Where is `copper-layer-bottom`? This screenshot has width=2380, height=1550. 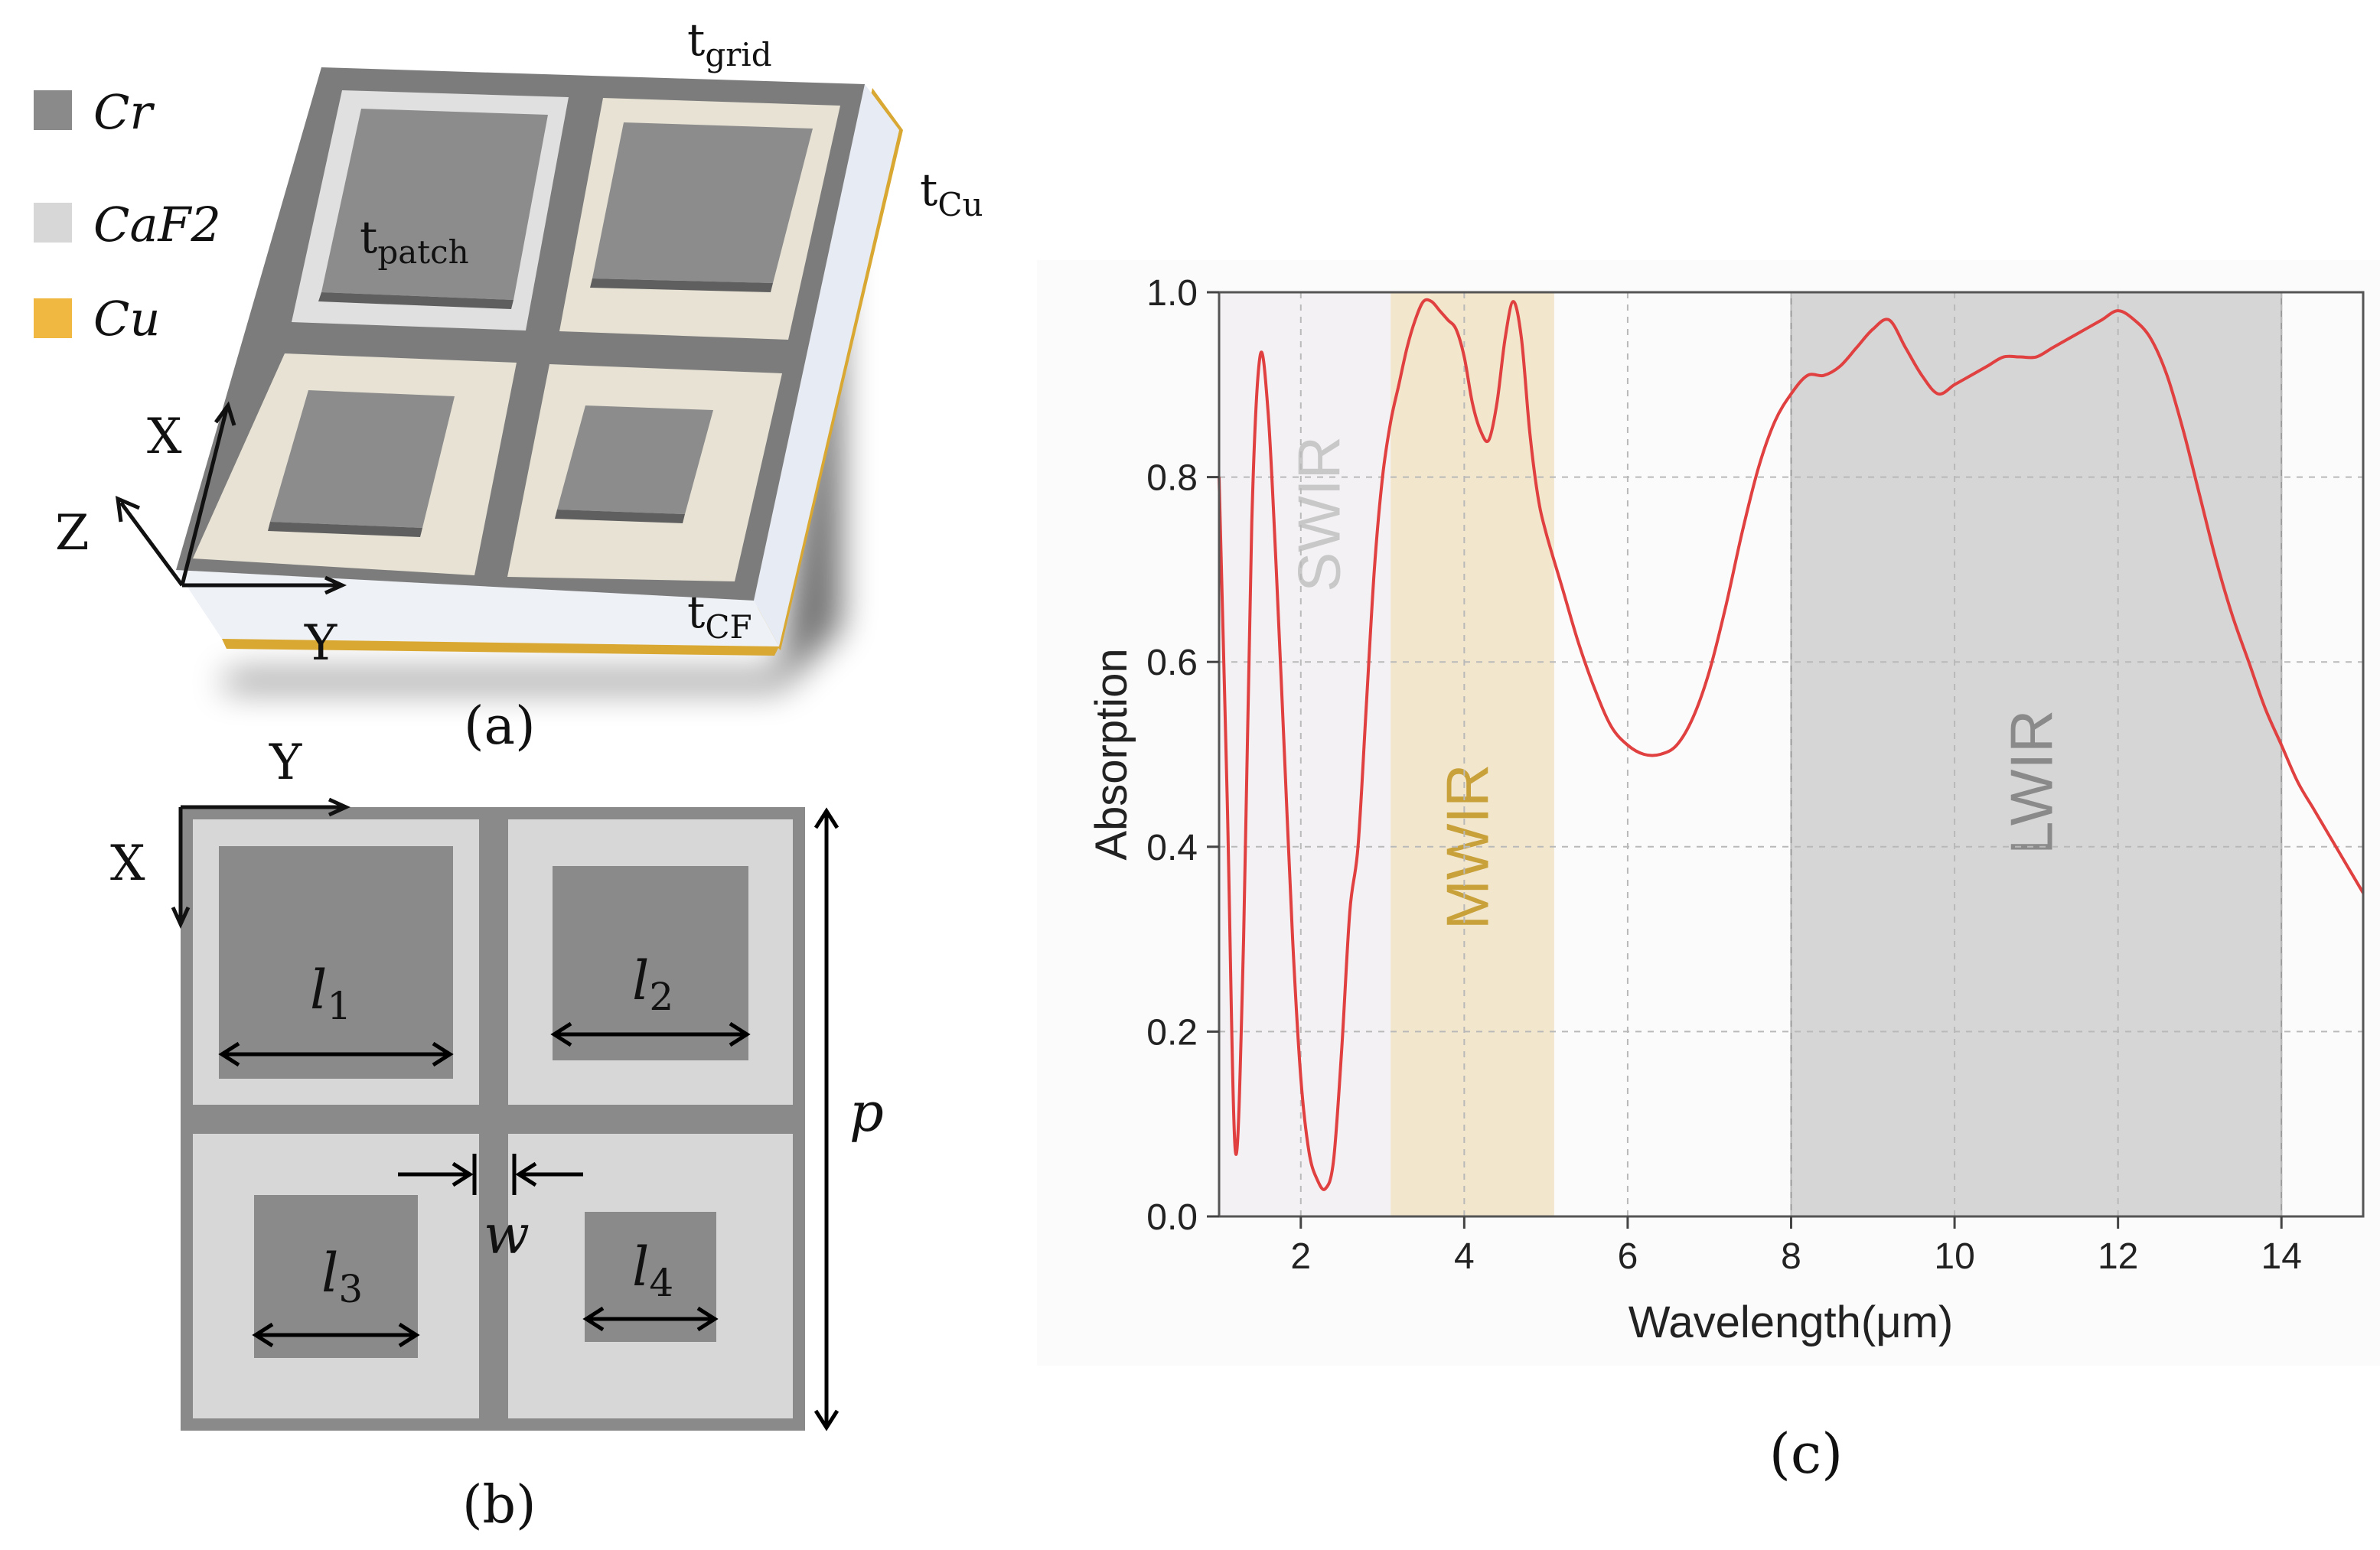 copper-layer-bottom is located at coordinates (500, 647).